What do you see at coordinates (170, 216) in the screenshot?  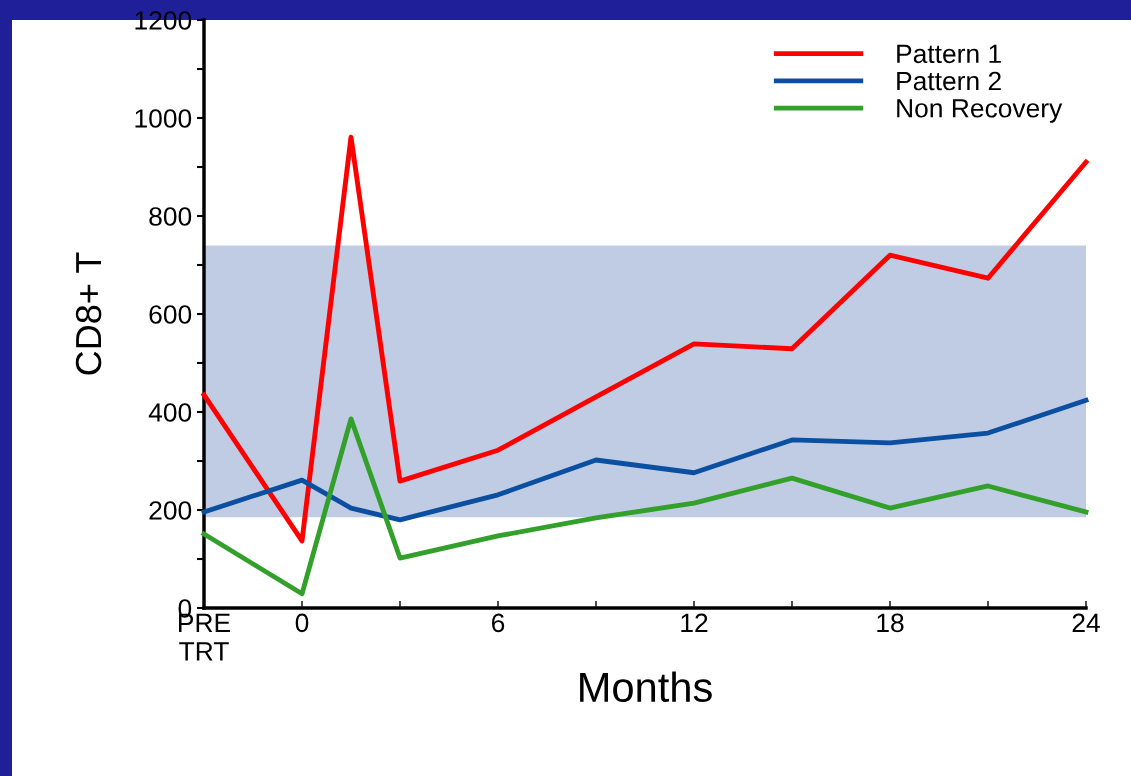 I see `y-tick-label: 800` at bounding box center [170, 216].